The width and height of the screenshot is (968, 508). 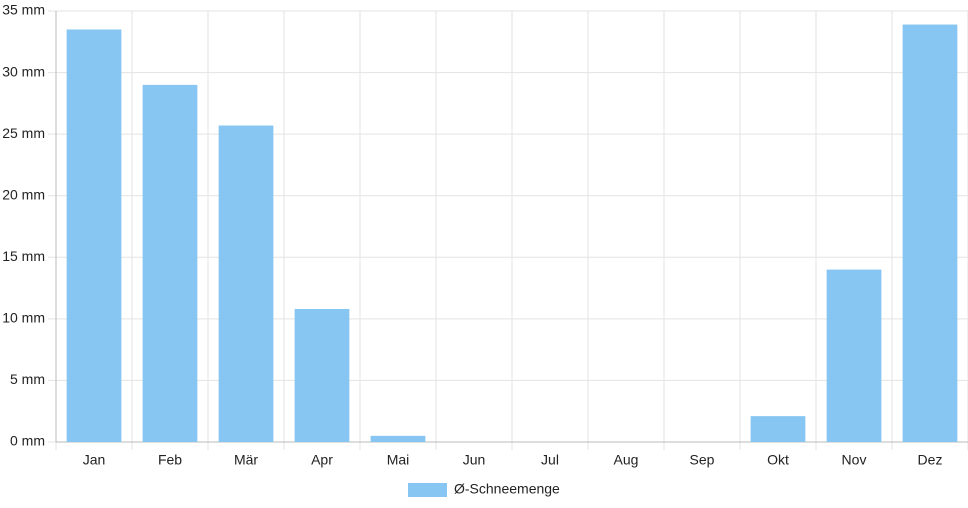 What do you see at coordinates (778, 460) in the screenshot?
I see `x-tick-label: Okt` at bounding box center [778, 460].